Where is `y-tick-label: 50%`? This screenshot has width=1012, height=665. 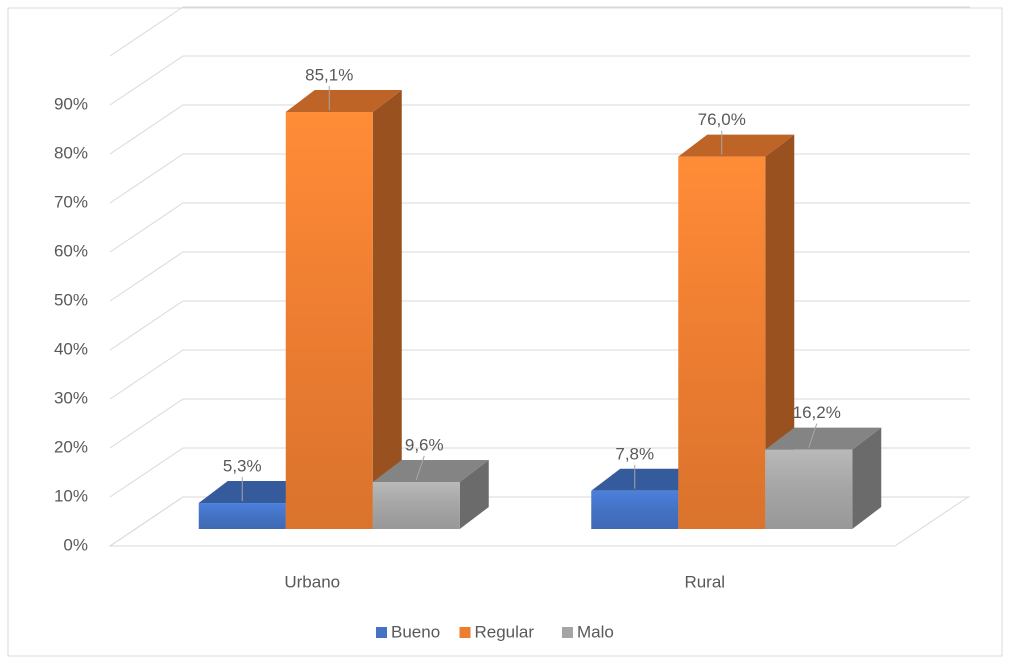 y-tick-label: 50% is located at coordinates (71, 299).